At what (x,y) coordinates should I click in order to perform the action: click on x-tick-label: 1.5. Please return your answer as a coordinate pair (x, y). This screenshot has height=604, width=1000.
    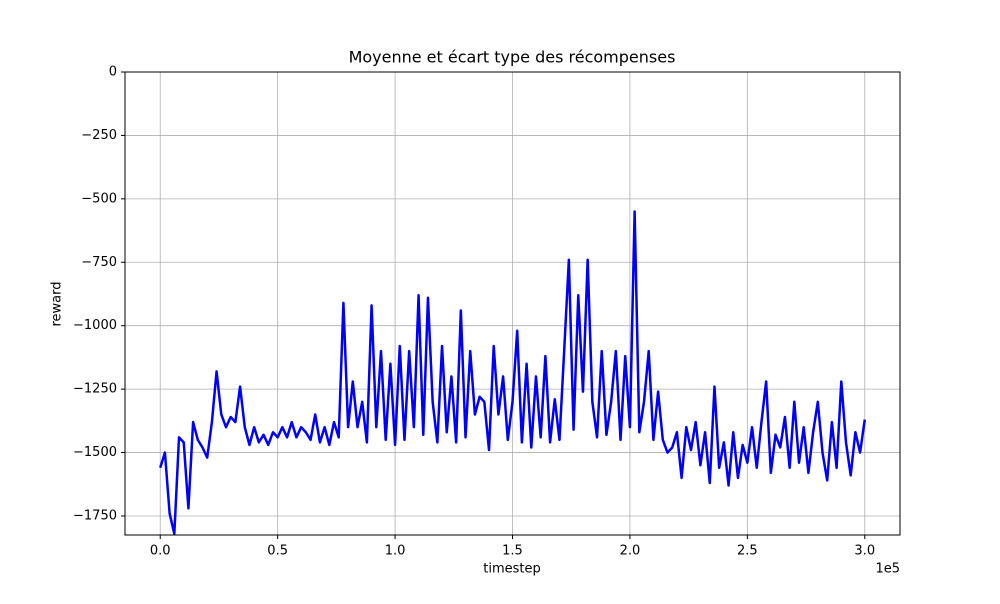
    Looking at the image, I should click on (512, 551).